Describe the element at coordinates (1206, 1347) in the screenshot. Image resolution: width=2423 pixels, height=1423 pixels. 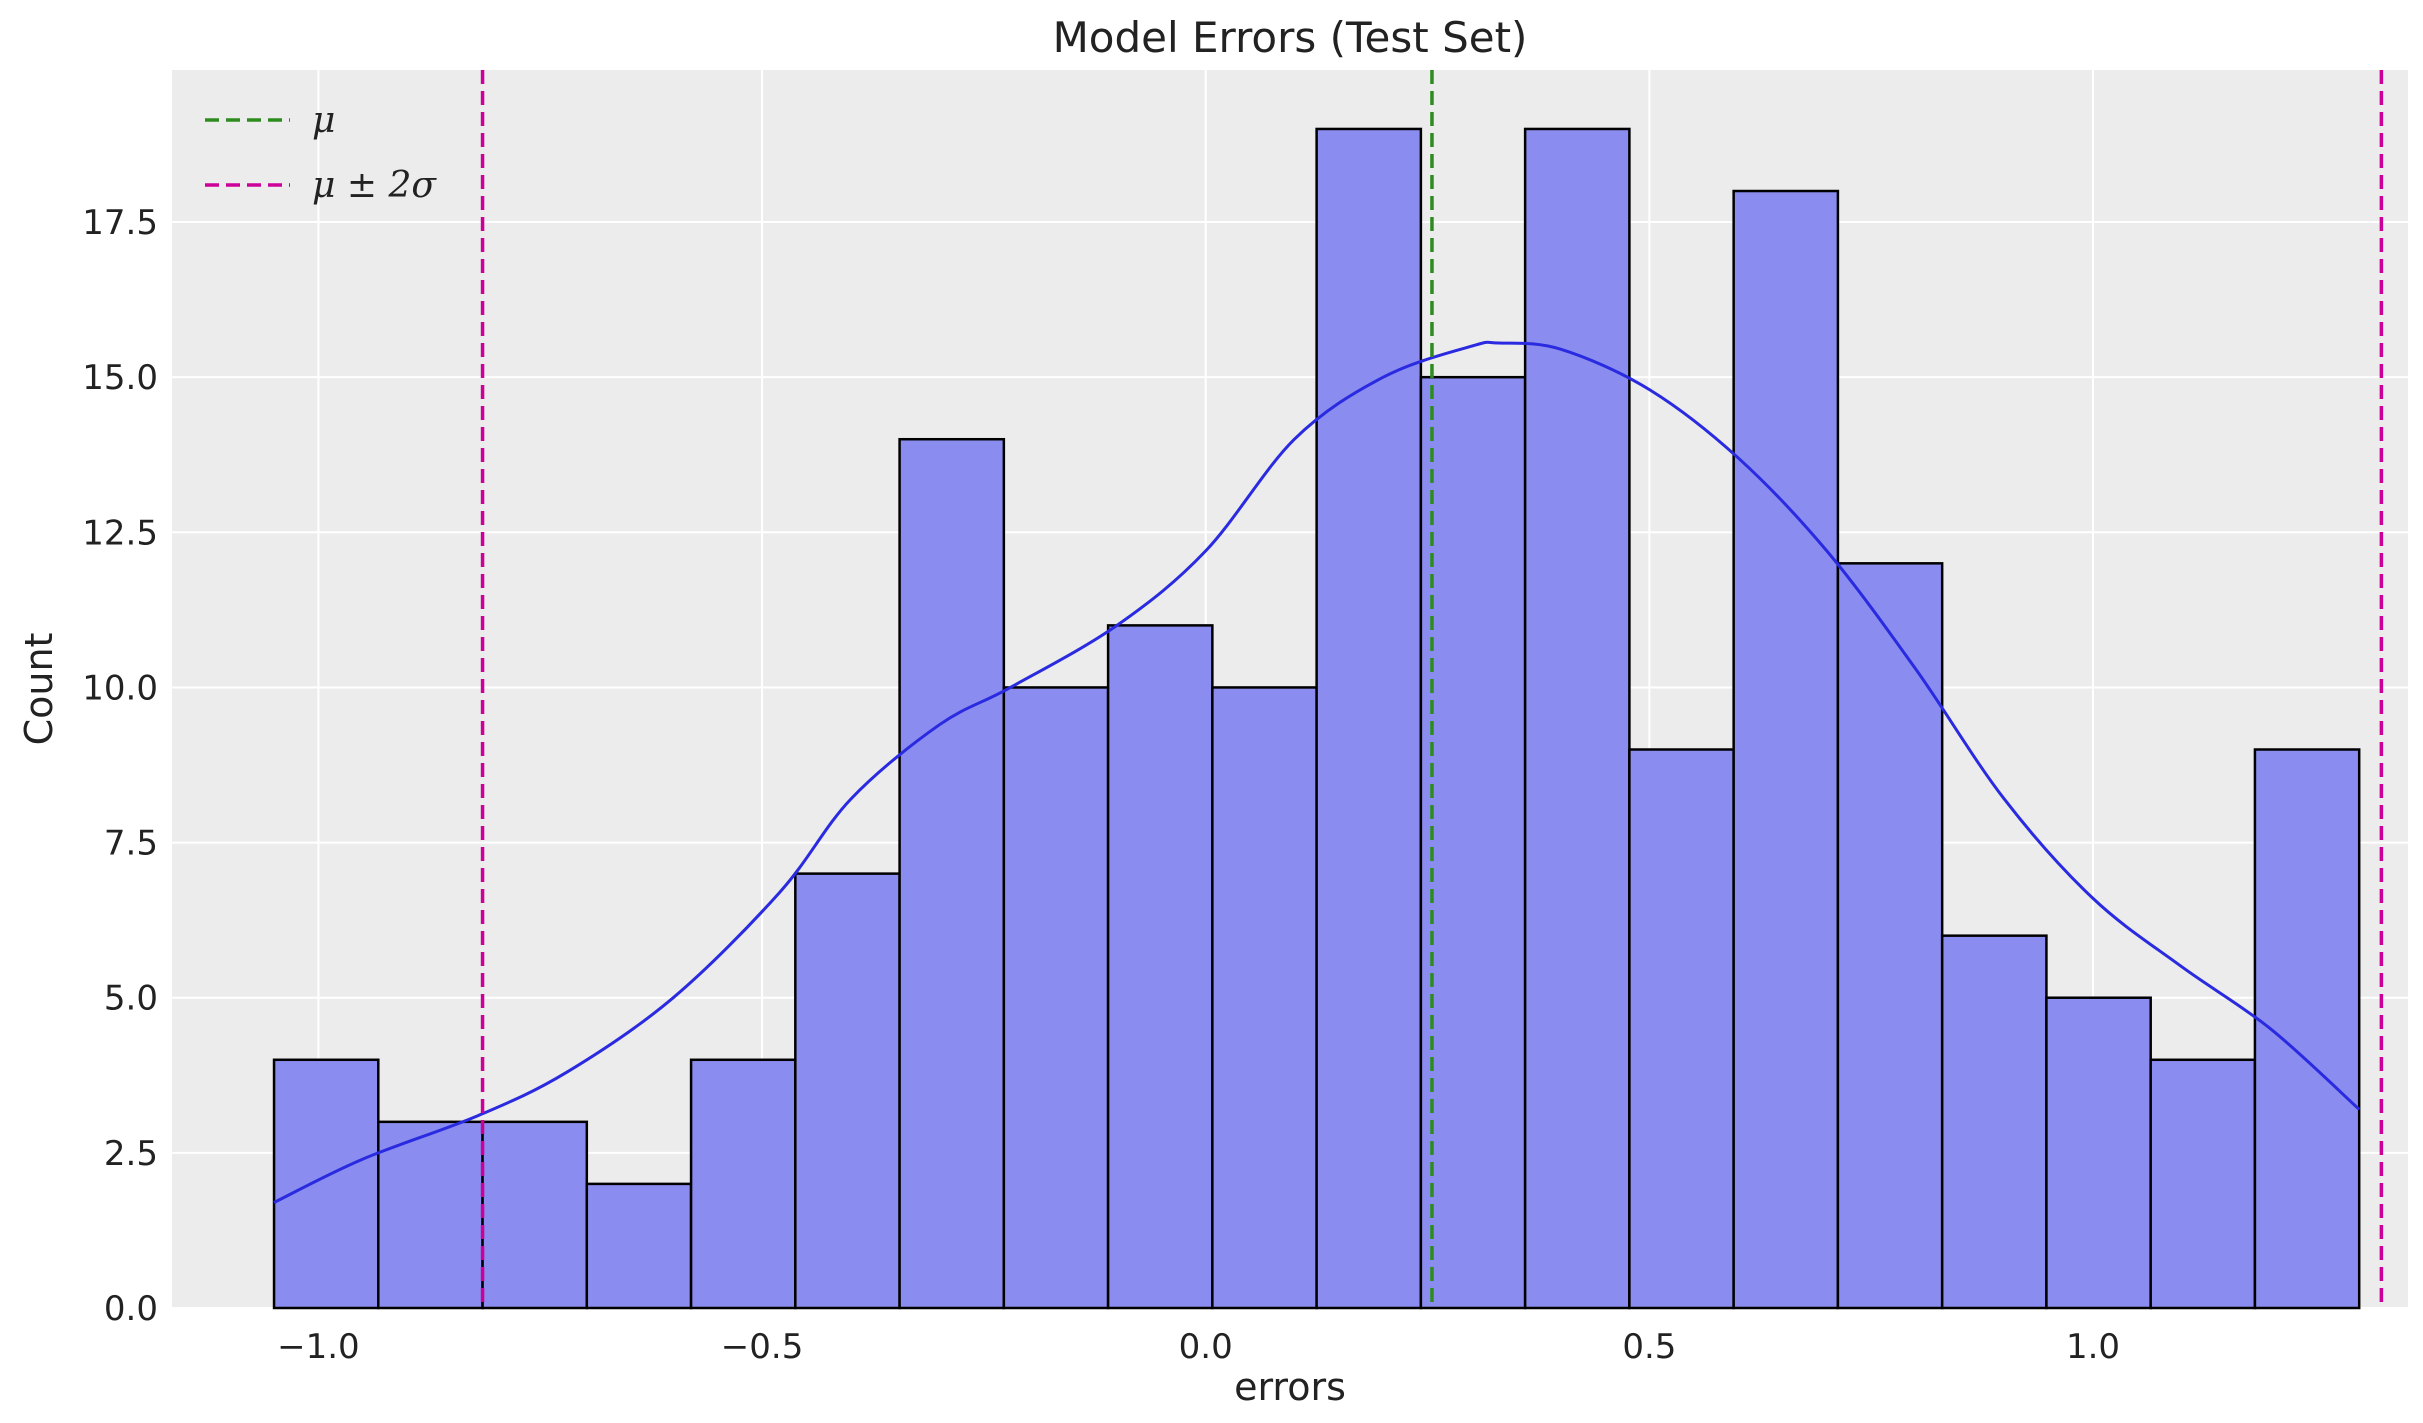
I see `x-tick-label: 0.0` at that location.